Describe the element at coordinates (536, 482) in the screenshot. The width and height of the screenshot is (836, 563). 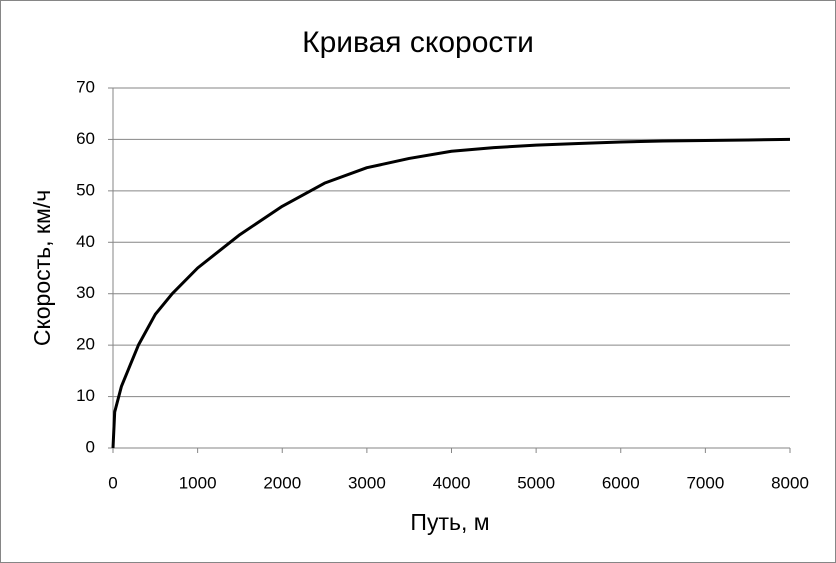
I see `x-tick-label: 5000` at that location.